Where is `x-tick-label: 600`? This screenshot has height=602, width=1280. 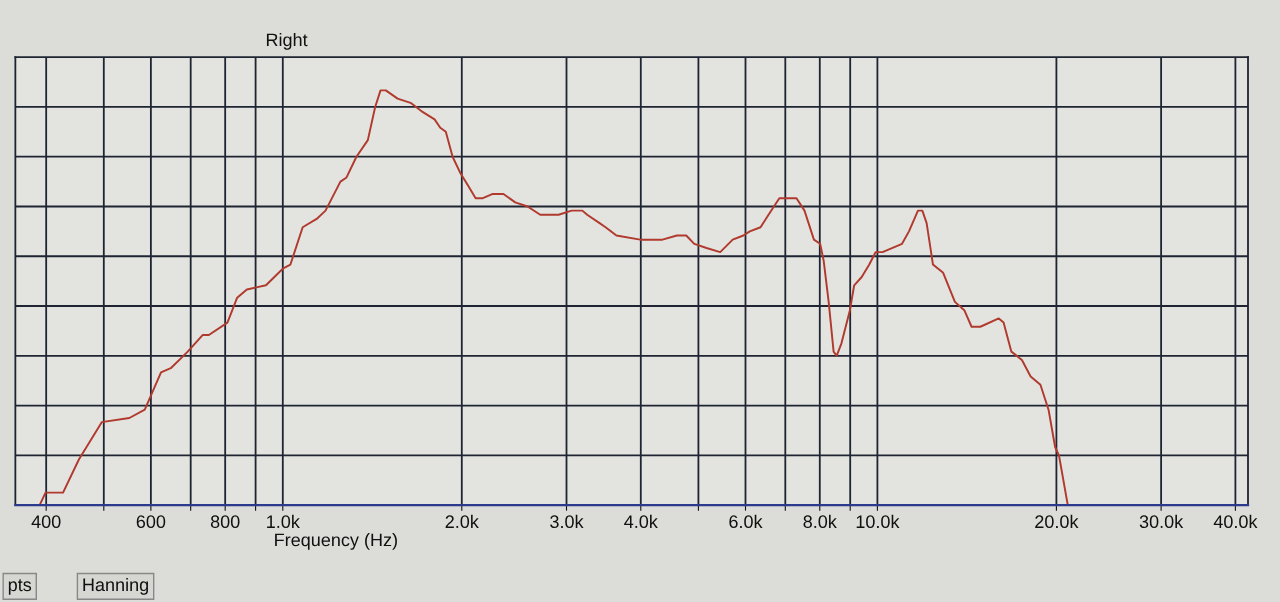
x-tick-label: 600 is located at coordinates (151, 522).